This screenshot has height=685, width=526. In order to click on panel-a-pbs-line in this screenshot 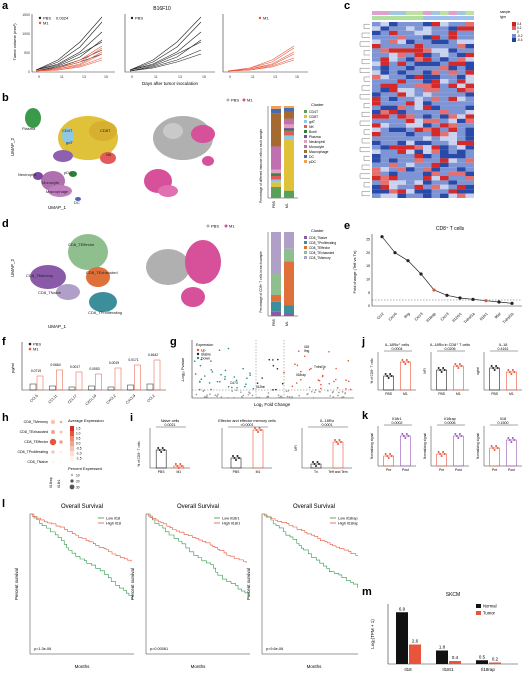, I will do `click(69, 51)`.